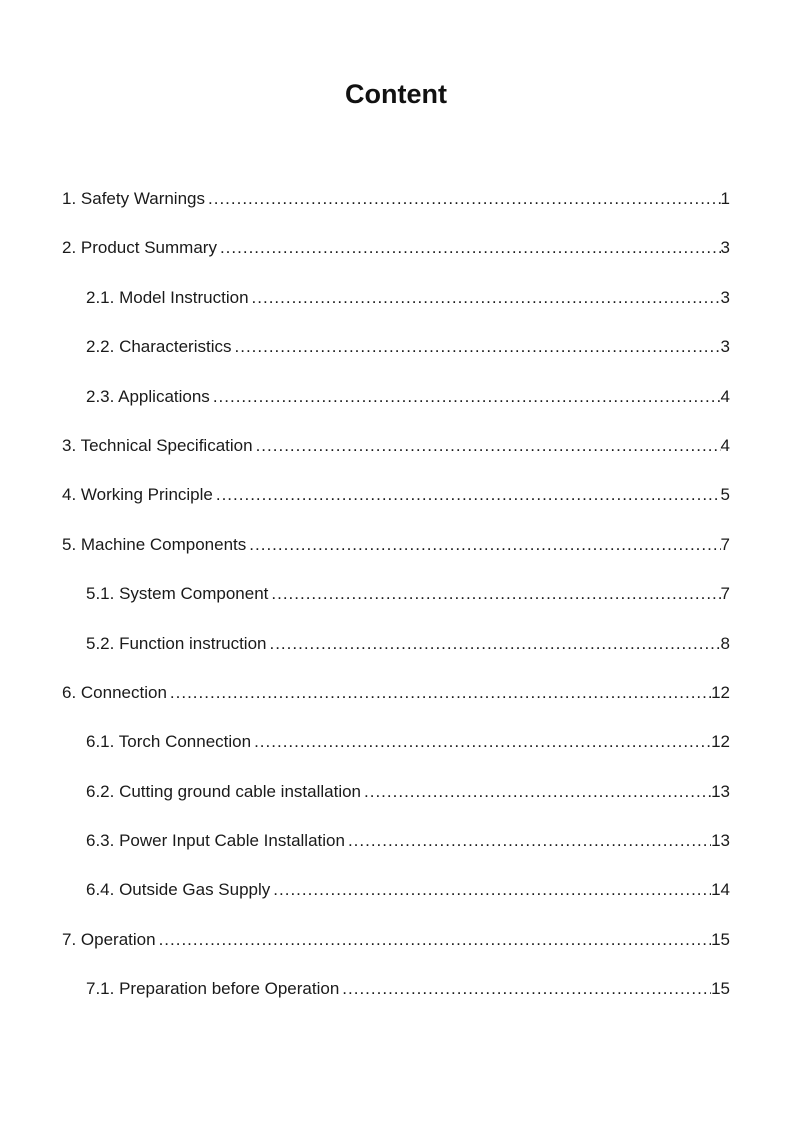 The image size is (792, 1122). What do you see at coordinates (109, 939) in the screenshot?
I see `toc-entry-label: 7. Operation` at bounding box center [109, 939].